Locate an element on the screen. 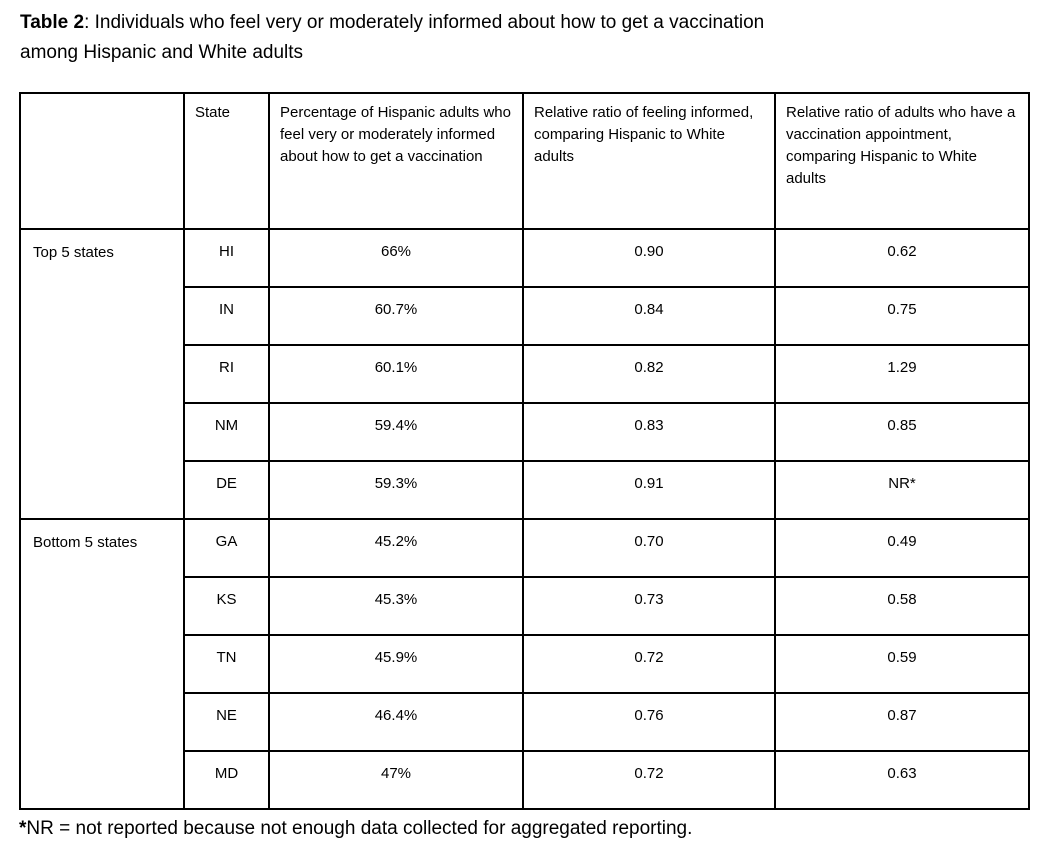 Image resolution: width=1063 pixels, height=864 pixels. value-cell: 45.3% is located at coordinates (396, 606).